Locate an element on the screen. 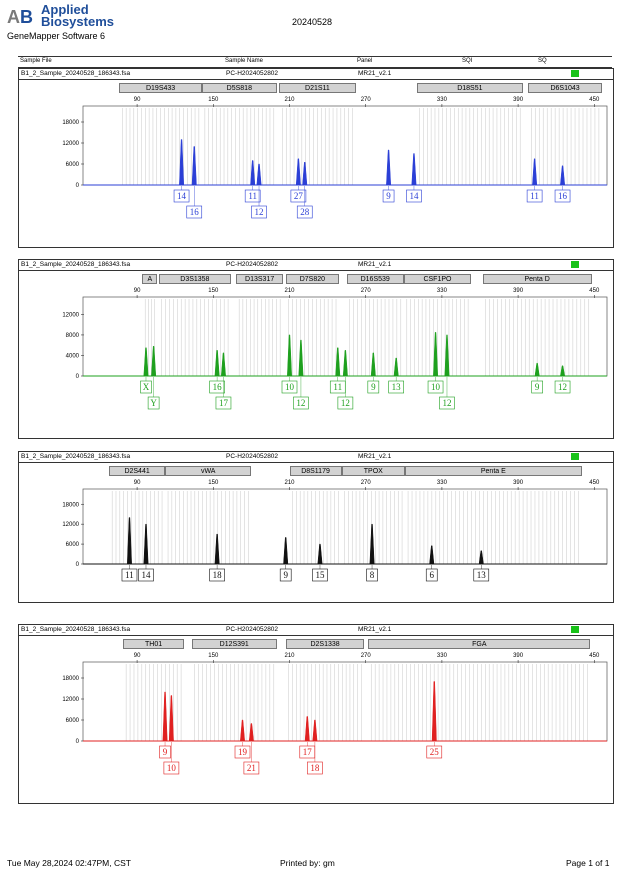 Image resolution: width=620 pixels, height=877 pixels. marker-d19s433: D19S433 is located at coordinates (160, 88).